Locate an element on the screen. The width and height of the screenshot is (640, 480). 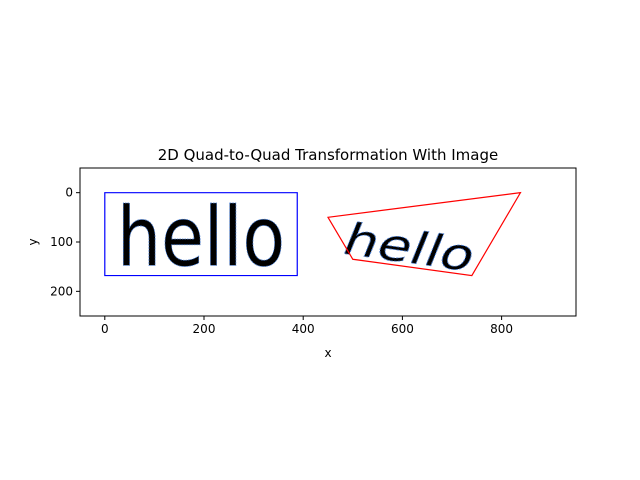
x-tick-label: 0 is located at coordinates (105, 329).